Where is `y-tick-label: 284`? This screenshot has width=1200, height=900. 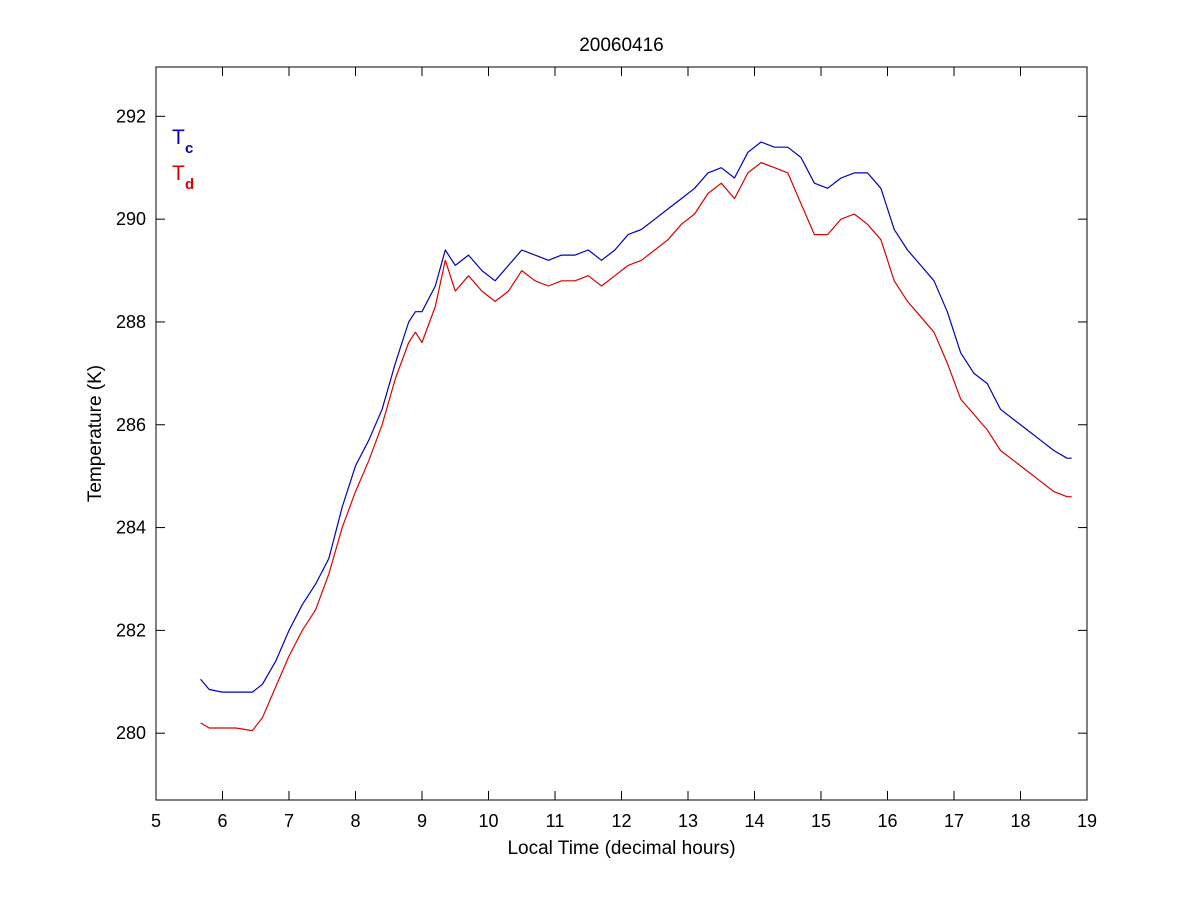 y-tick-label: 284 is located at coordinates (131, 528).